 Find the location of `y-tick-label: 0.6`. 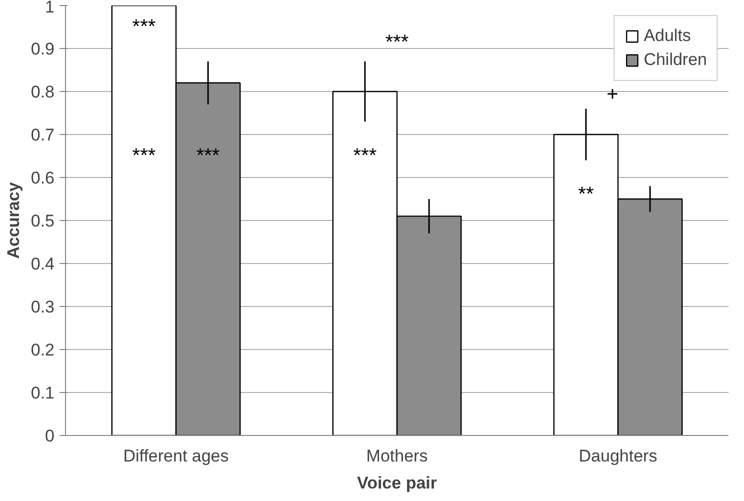

y-tick-label: 0.6 is located at coordinates (42, 178).